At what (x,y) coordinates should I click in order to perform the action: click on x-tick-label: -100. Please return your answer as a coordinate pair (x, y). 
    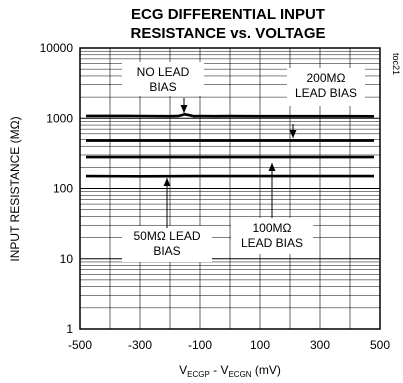
    Looking at the image, I should click on (200, 345).